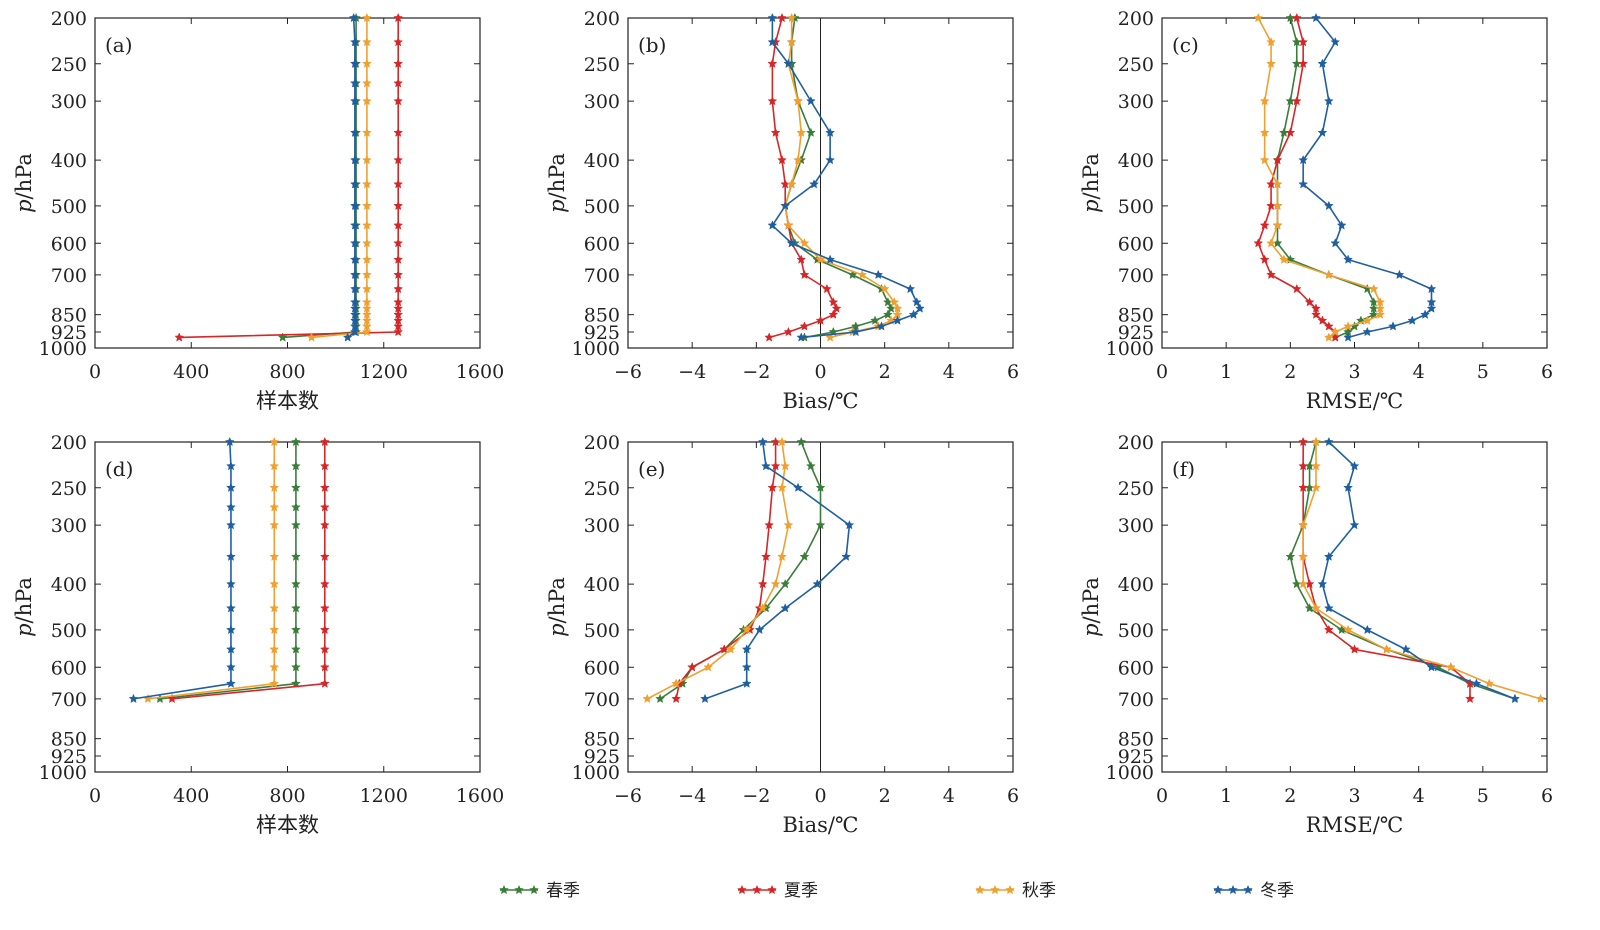 This screenshot has width=1600, height=930. Describe the element at coordinates (287, 401) in the screenshot. I see `x-axis-label: 样本数` at that location.